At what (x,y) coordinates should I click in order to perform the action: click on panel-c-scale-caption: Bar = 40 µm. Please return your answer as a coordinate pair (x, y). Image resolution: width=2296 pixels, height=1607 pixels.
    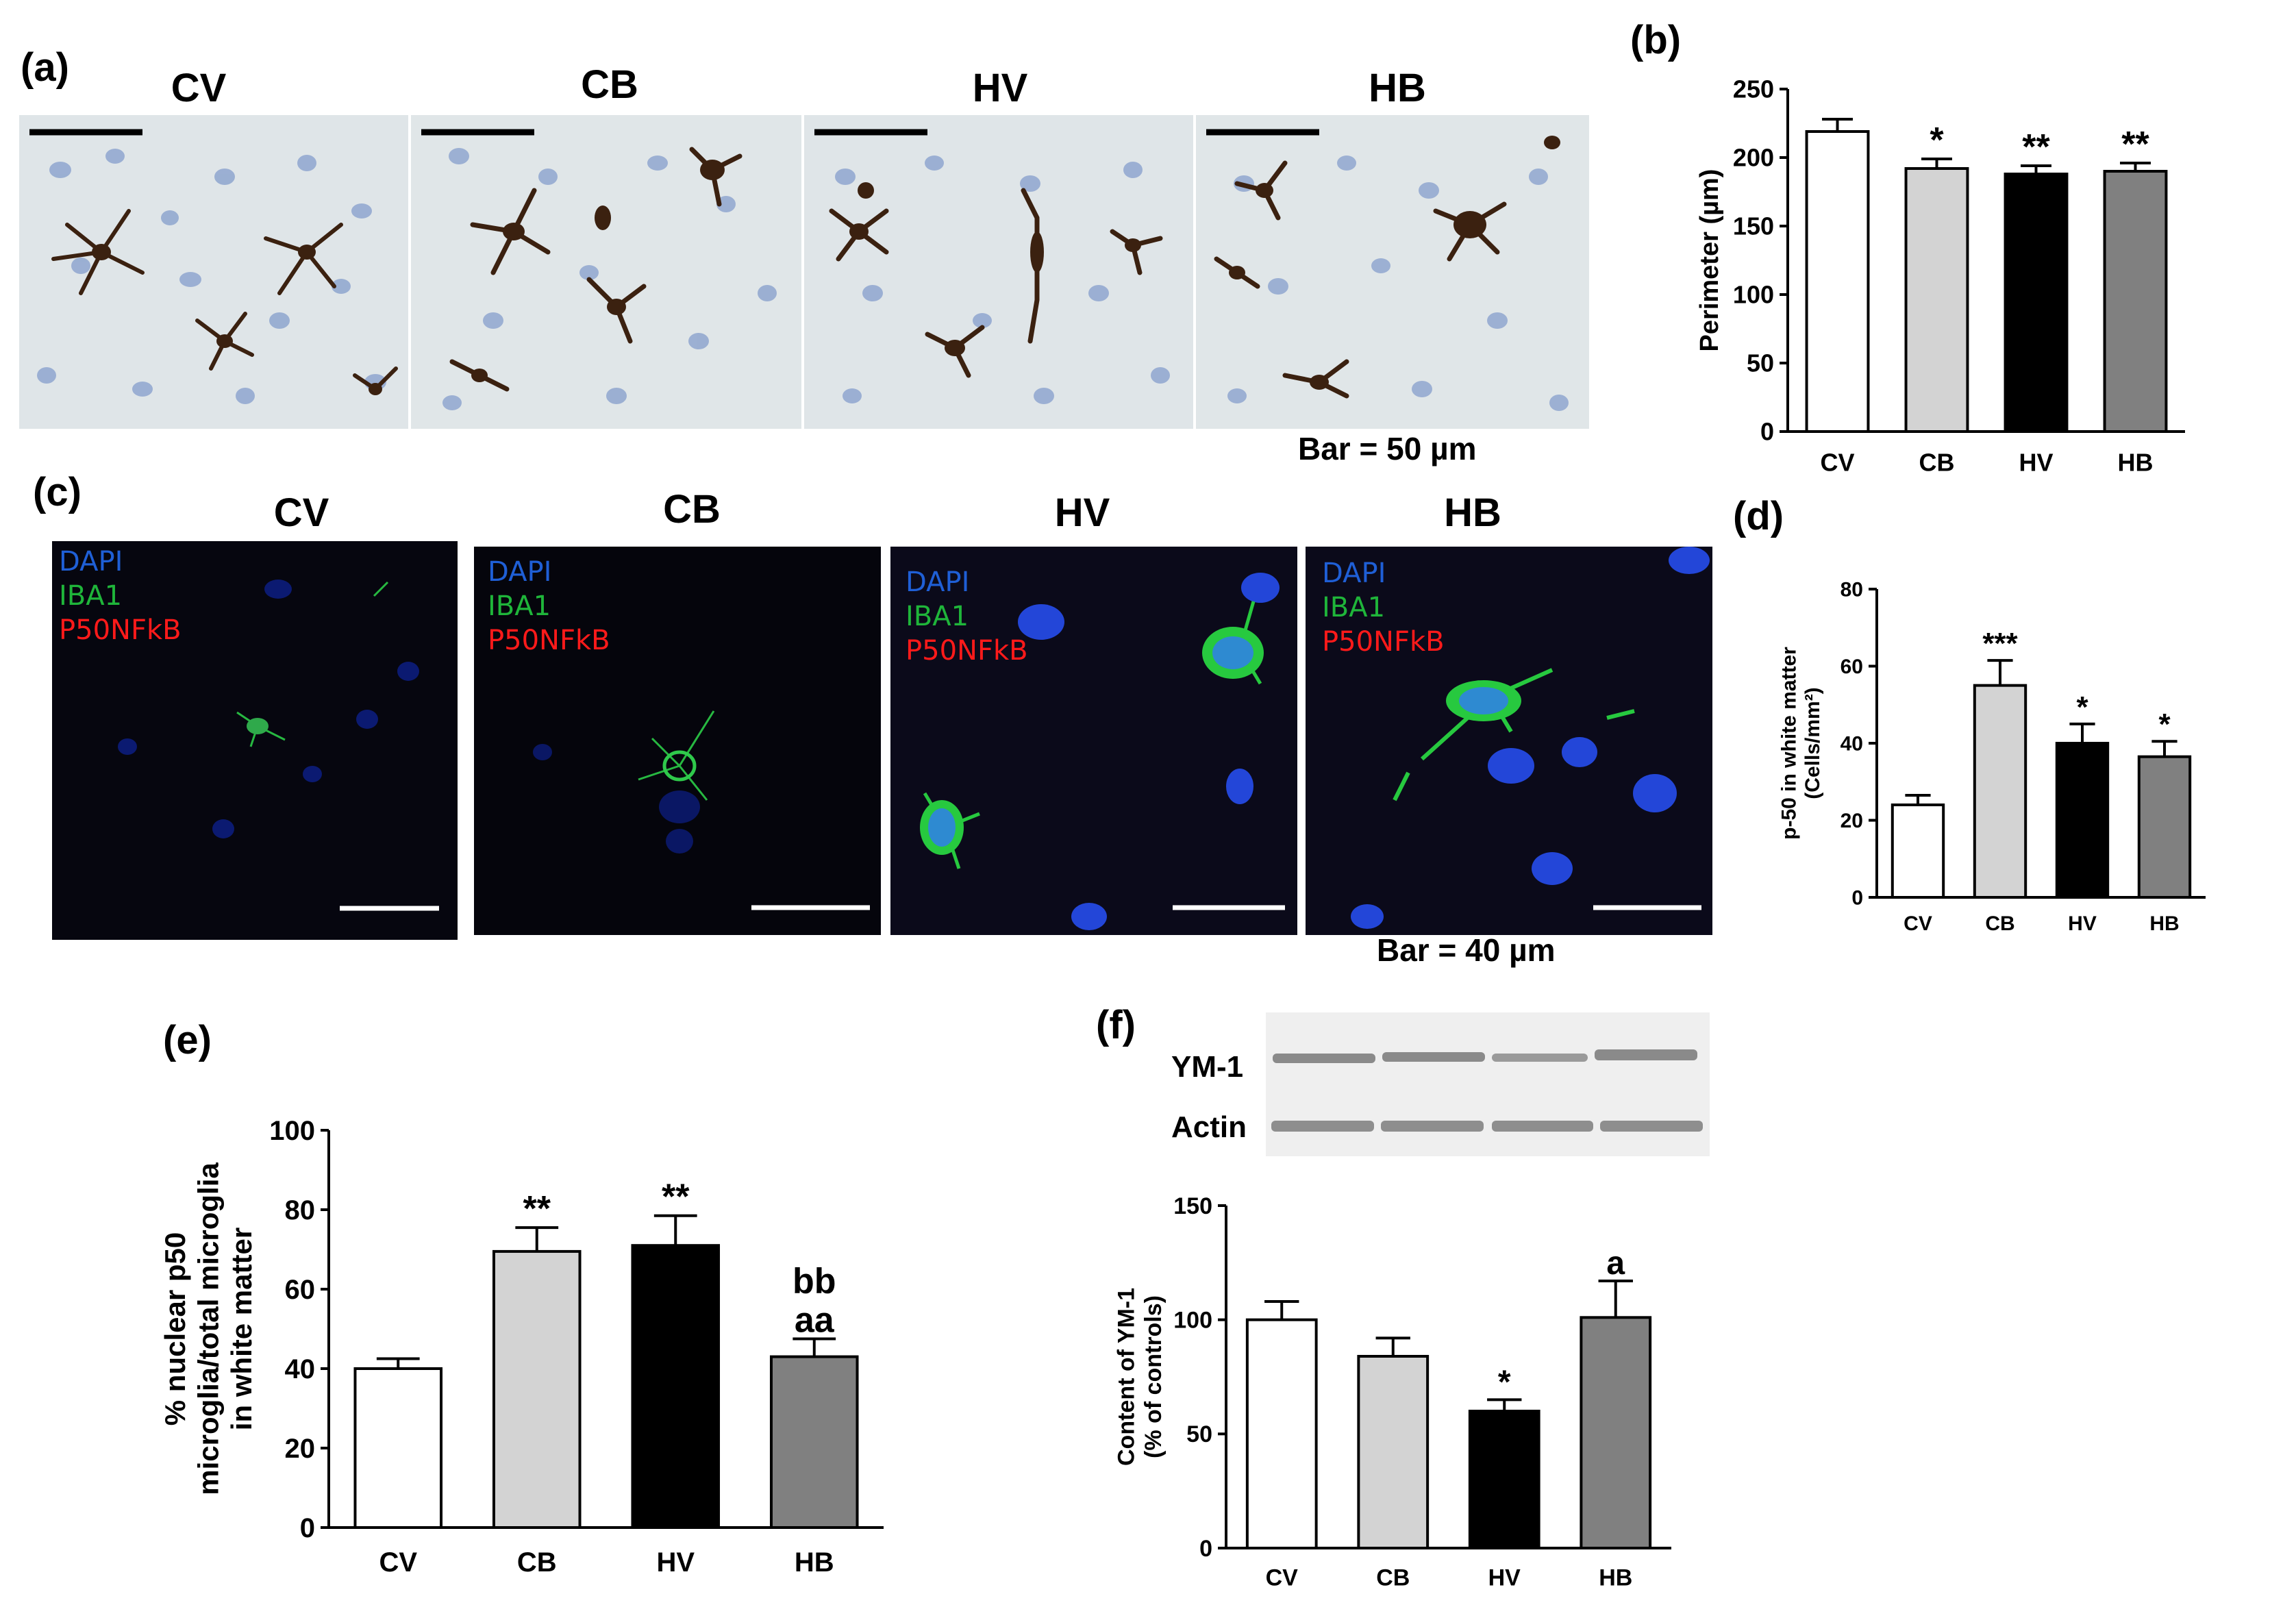
    Looking at the image, I should click on (1466, 950).